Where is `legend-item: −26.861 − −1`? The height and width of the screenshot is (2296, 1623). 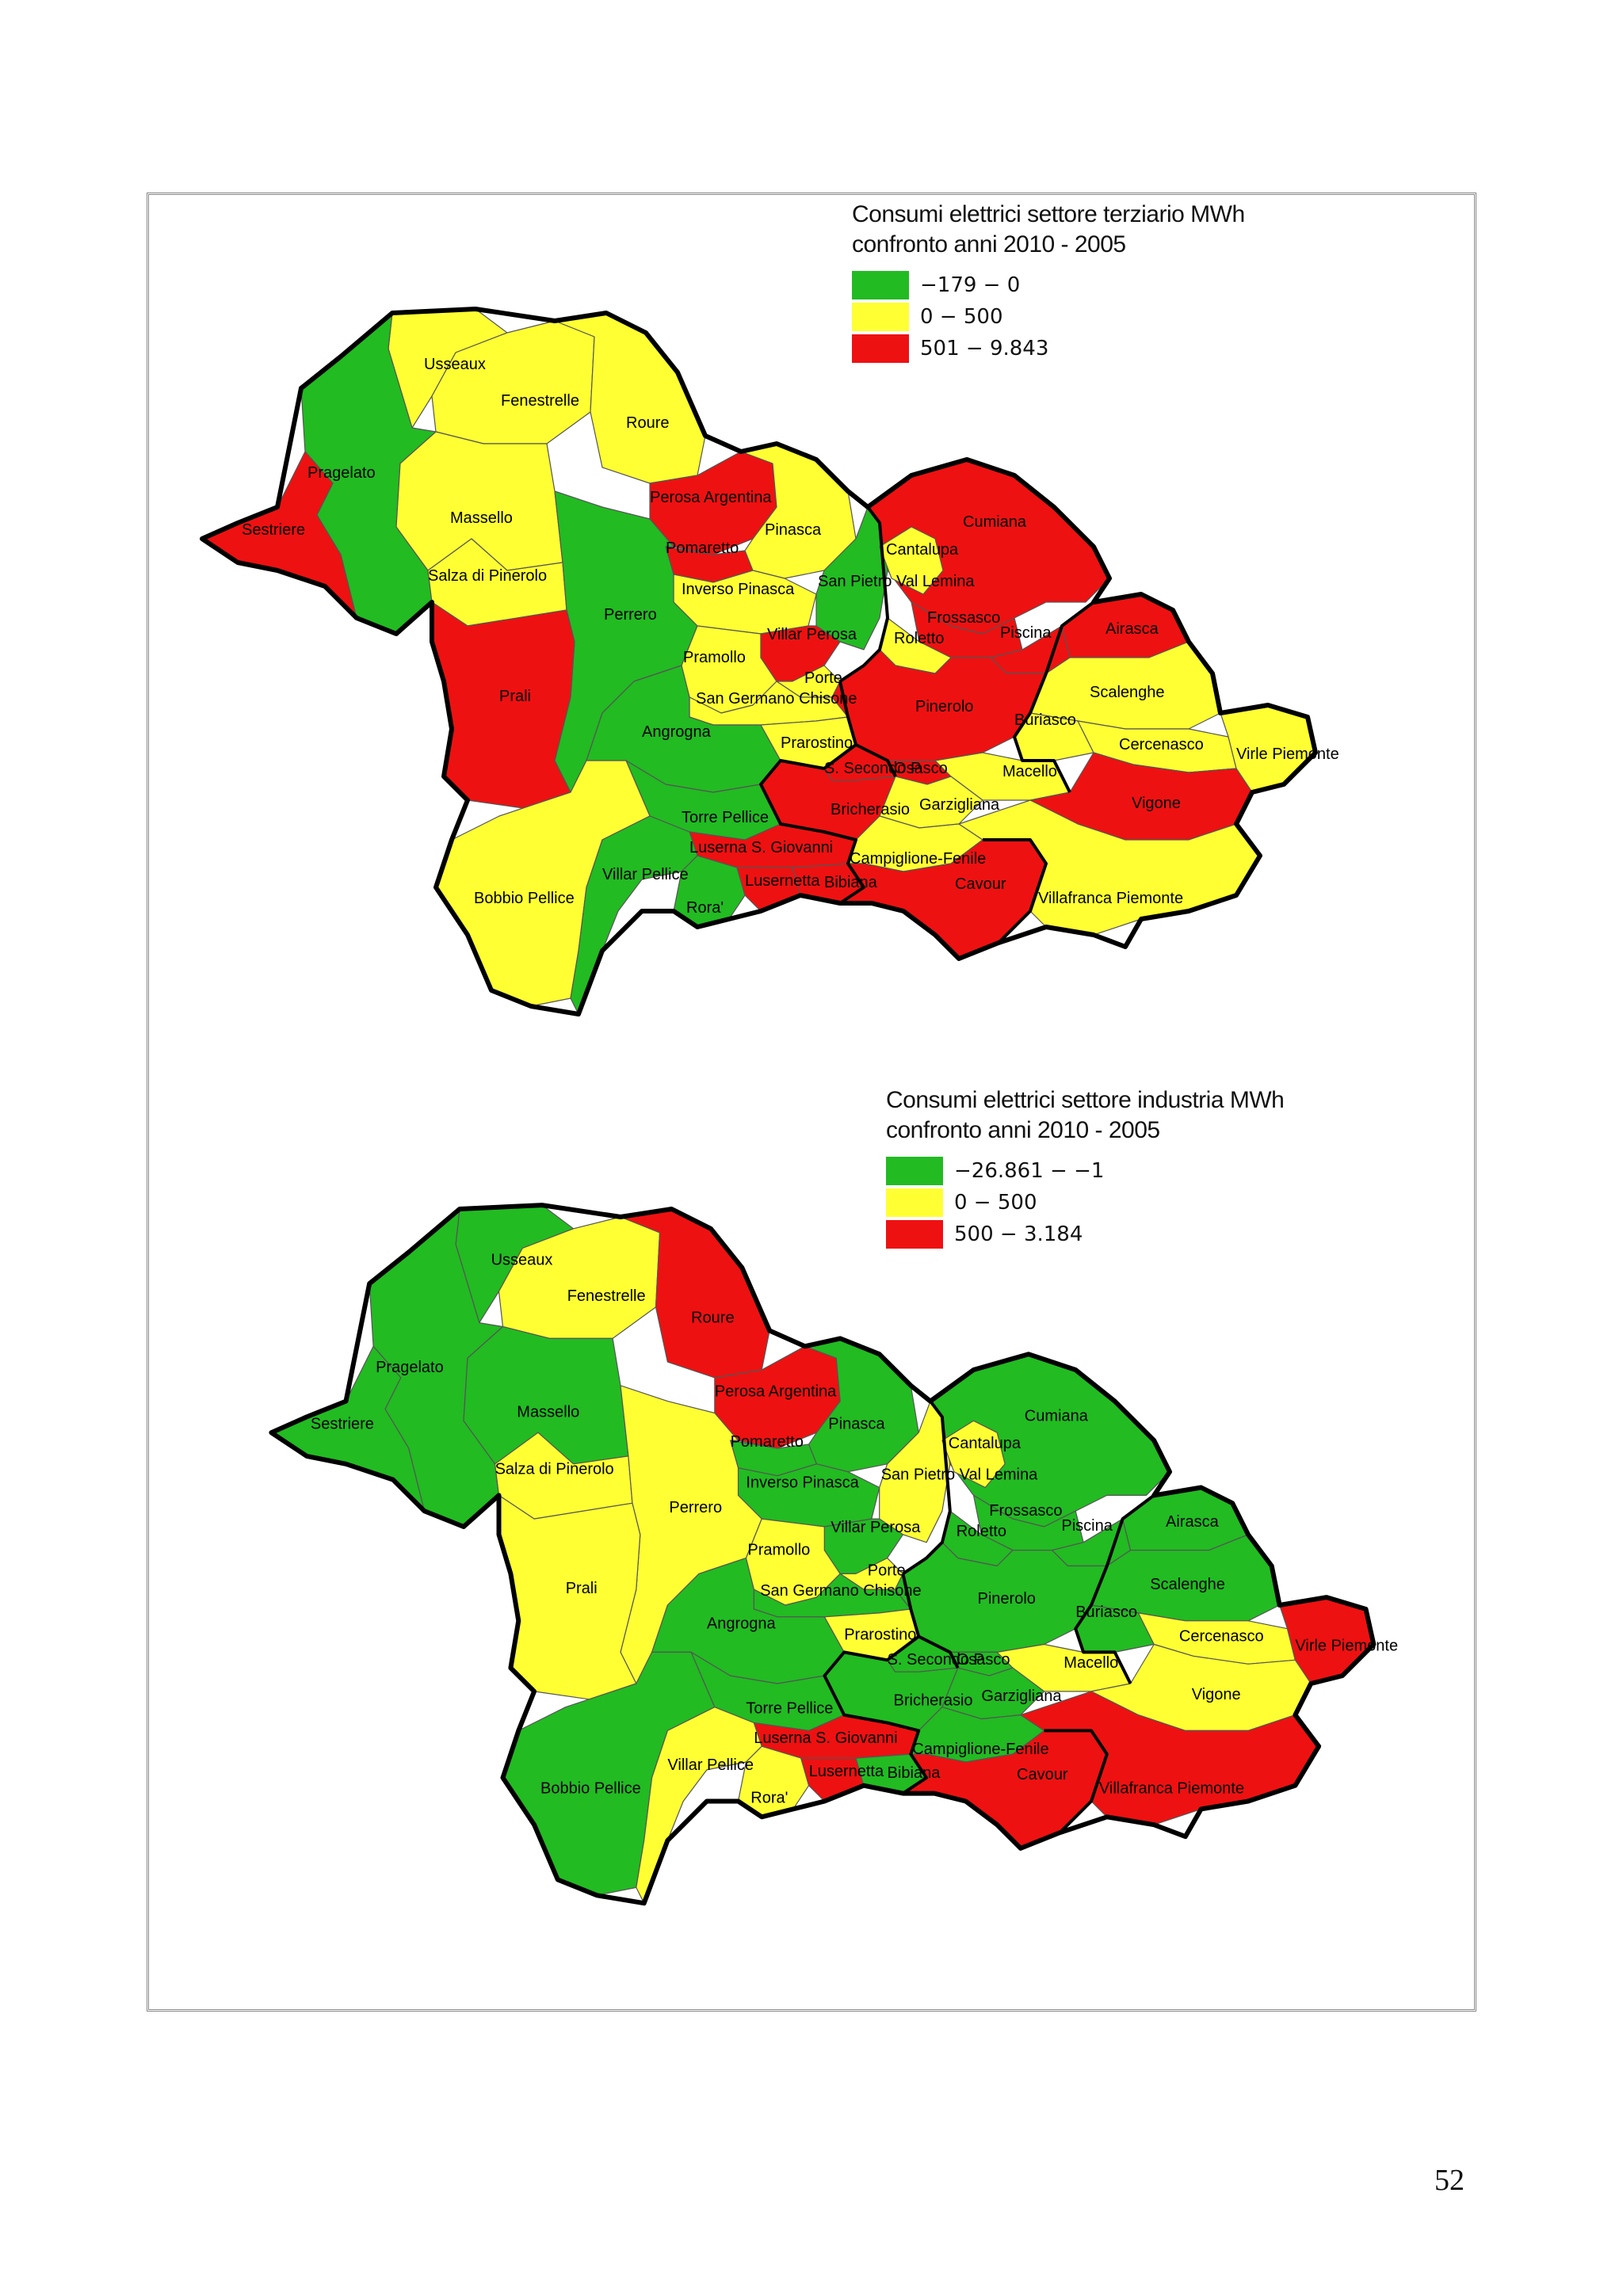 legend-item: −26.861 − −1 is located at coordinates (1085, 1171).